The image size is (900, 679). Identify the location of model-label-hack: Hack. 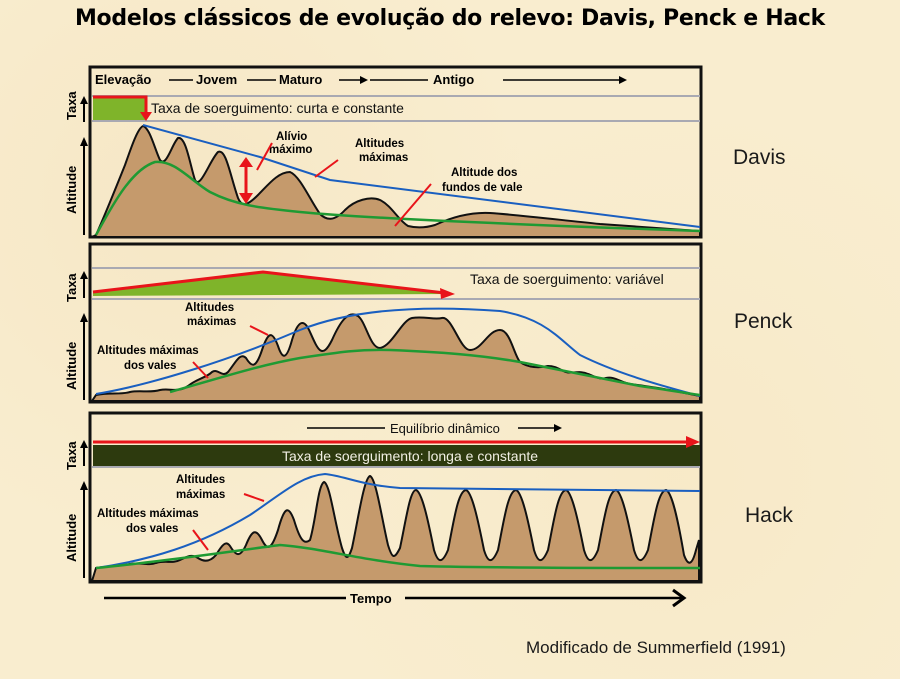
(769, 515).